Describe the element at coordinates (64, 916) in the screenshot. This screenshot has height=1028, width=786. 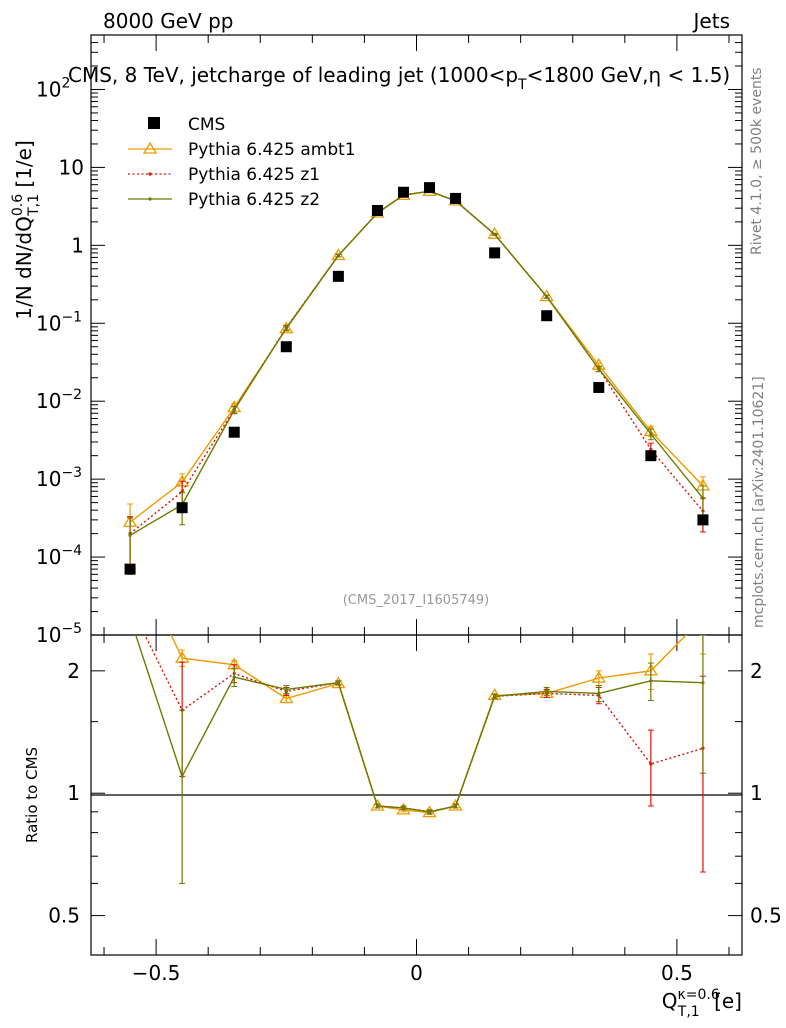
I see `ratio-tick-label: 0.5` at that location.